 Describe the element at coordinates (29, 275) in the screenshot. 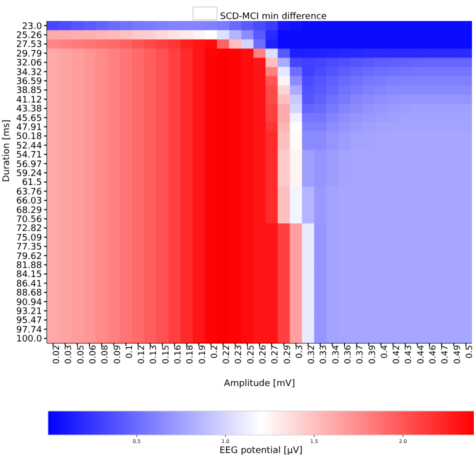

I see `y-tick-label: 84.15` at that location.